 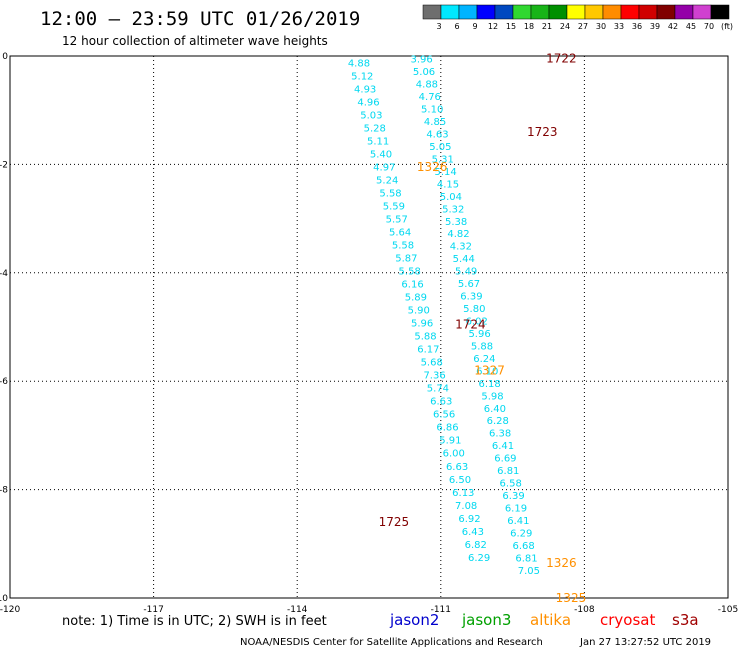 I want to click on satellite-legend: jason2 jason3 altika cryosat s3a, so click(x=544, y=620).